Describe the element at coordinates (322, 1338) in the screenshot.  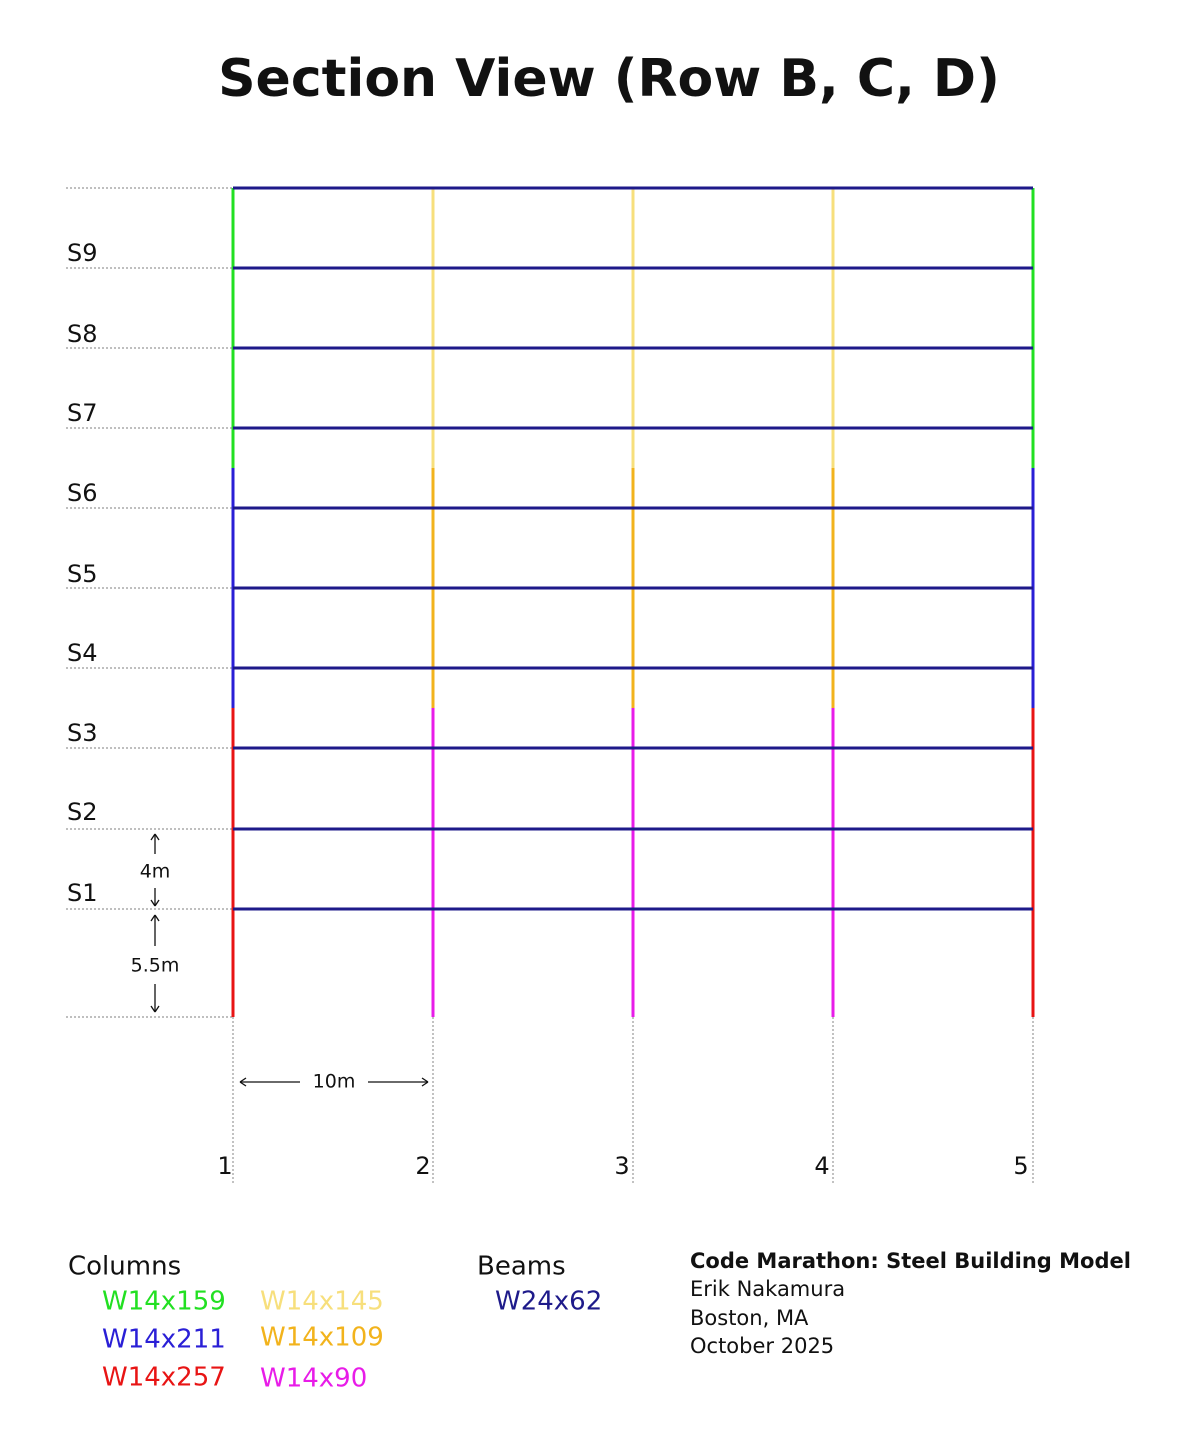
I see `legend-item: W14x109` at that location.